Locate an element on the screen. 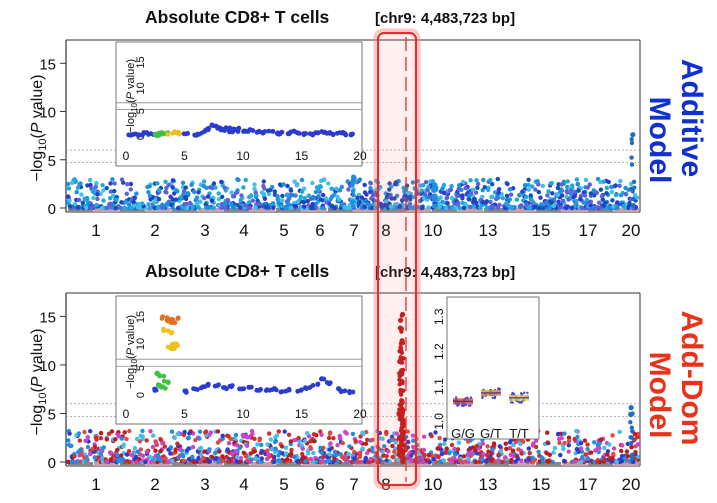 The image size is (717, 503). top-title: Absolute CD8+ T cells is located at coordinates (237, 17).